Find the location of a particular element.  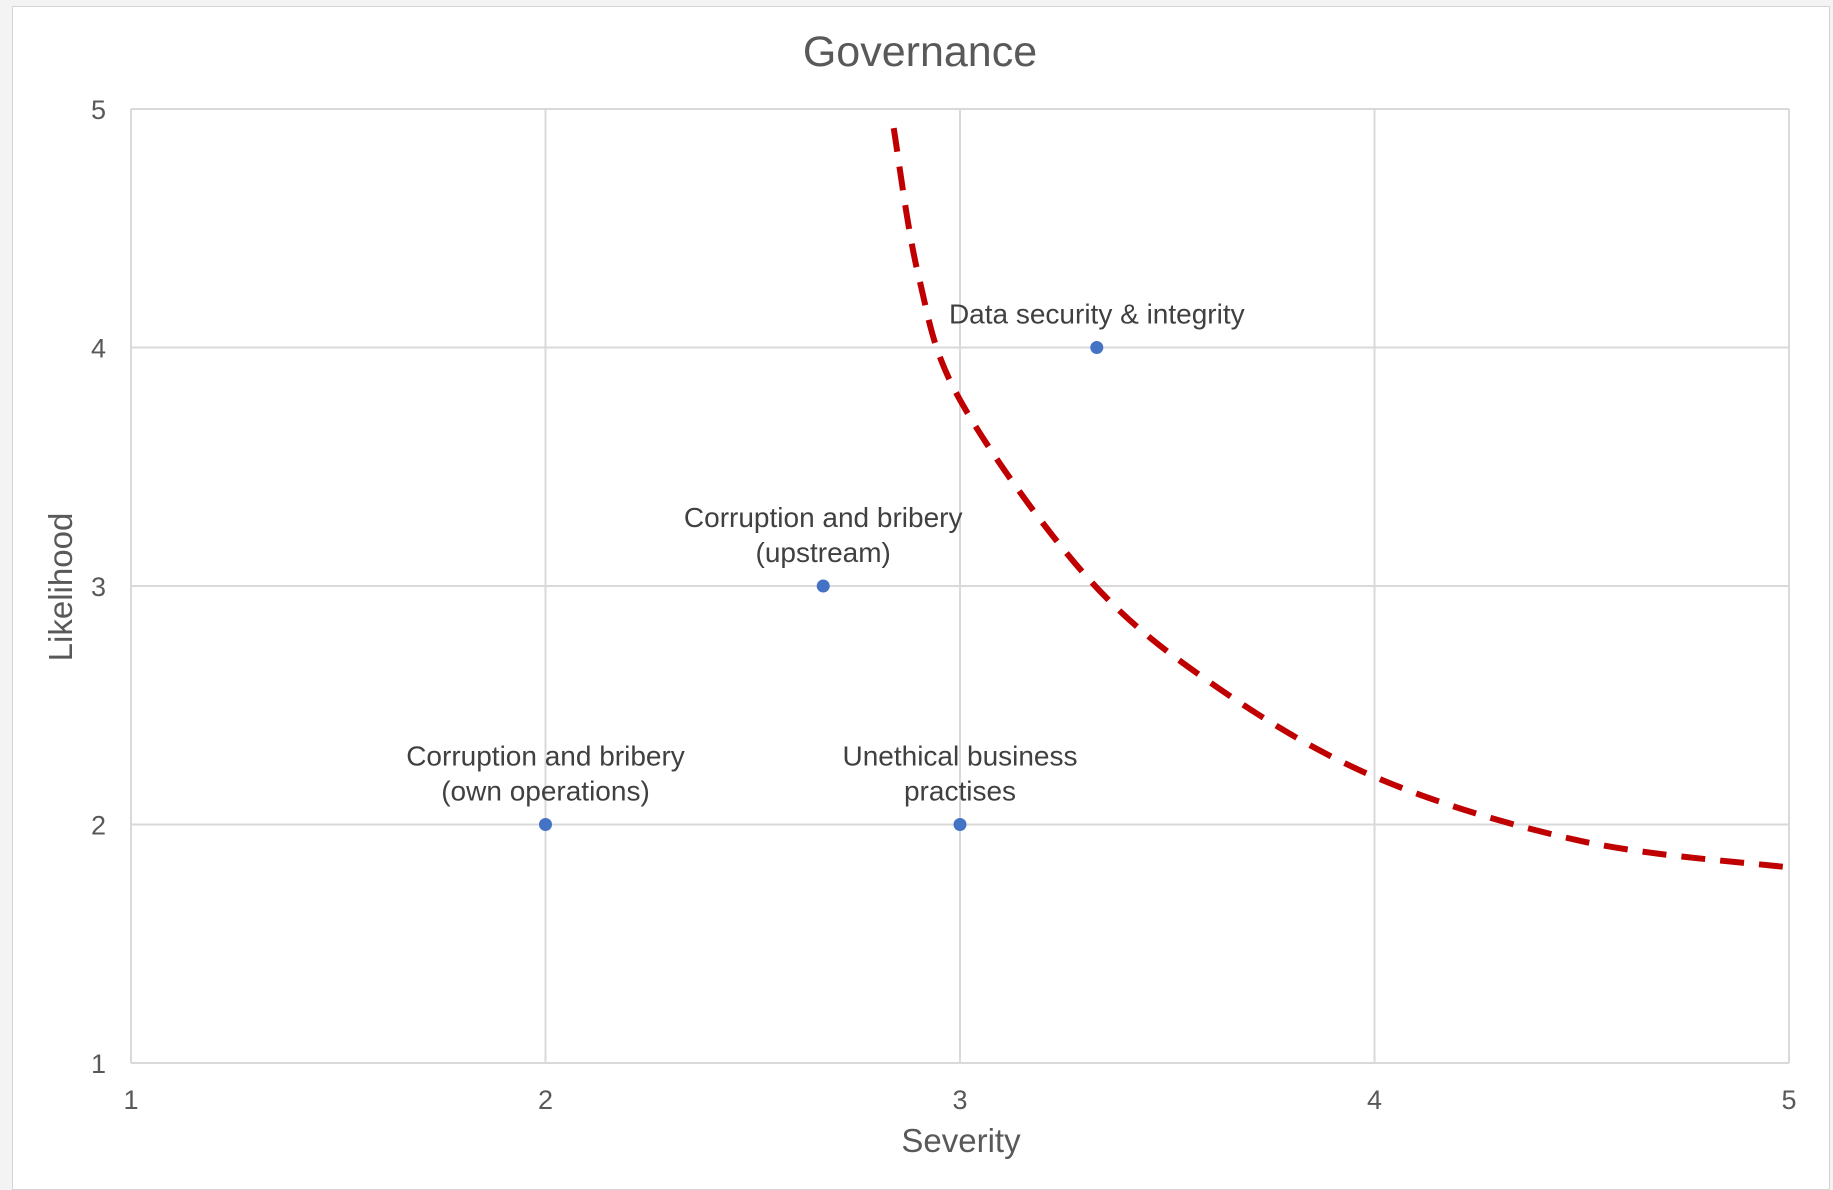

data-label-line: Data security & integrity is located at coordinates (1097, 314).